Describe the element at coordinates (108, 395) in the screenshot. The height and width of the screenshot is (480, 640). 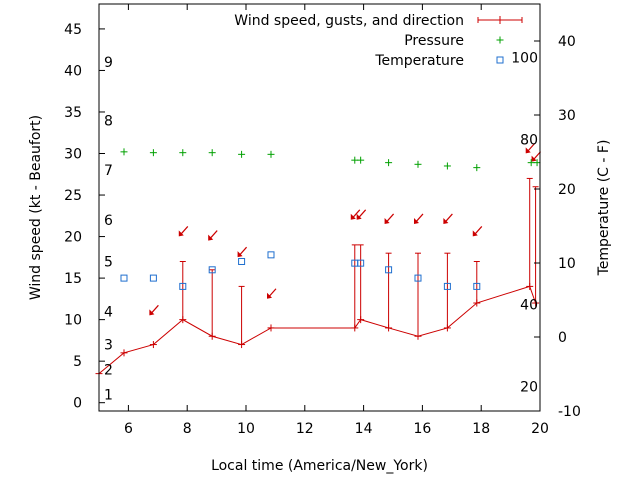
I see `beaufort-label: 1` at that location.